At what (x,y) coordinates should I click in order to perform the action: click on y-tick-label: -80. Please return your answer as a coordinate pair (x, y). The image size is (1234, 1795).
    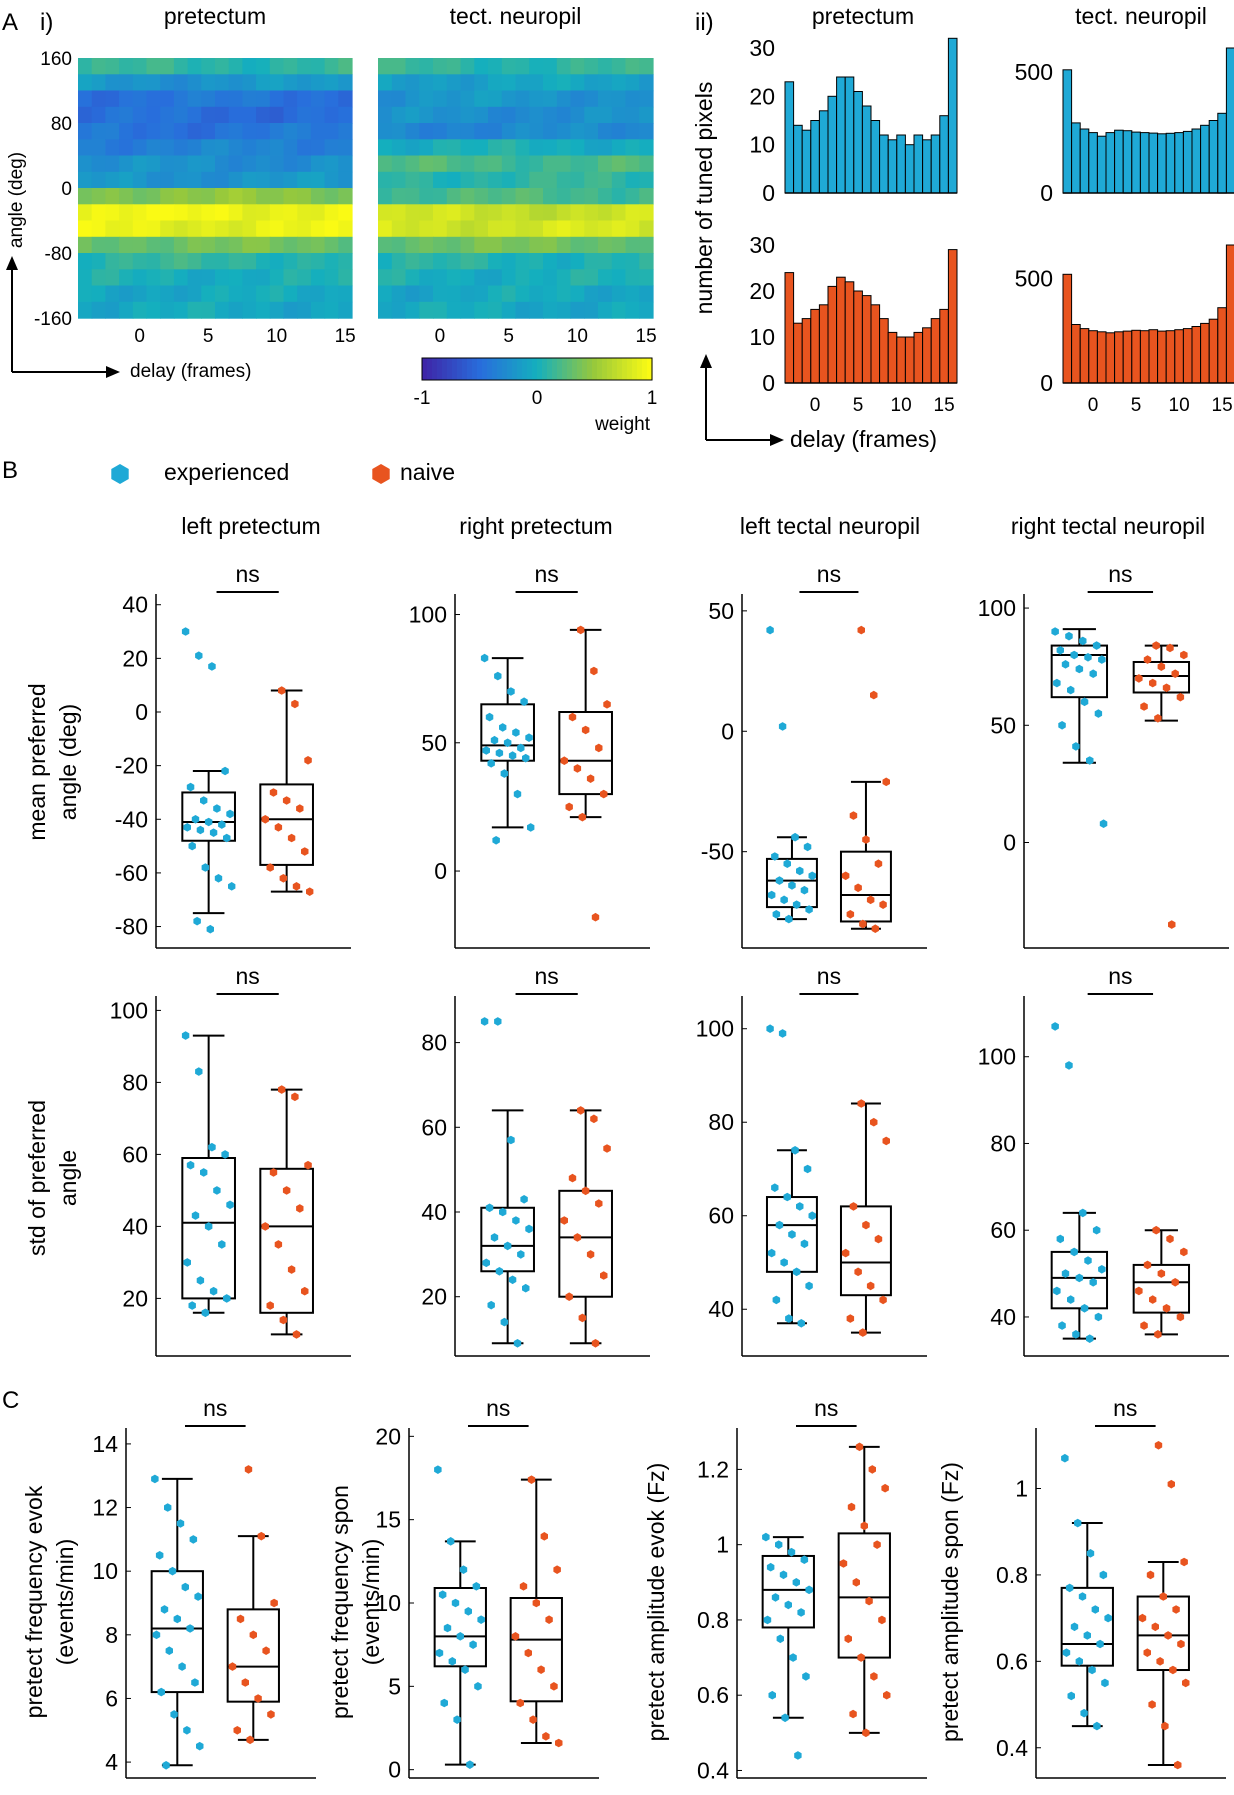
    Looking at the image, I should click on (131, 927).